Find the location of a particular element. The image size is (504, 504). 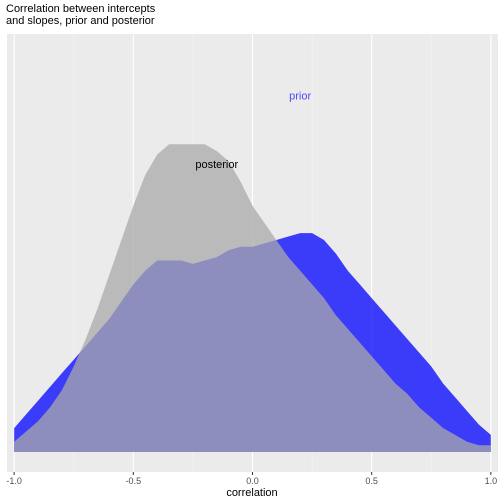

prior-annotation: prior is located at coordinates (300, 97).